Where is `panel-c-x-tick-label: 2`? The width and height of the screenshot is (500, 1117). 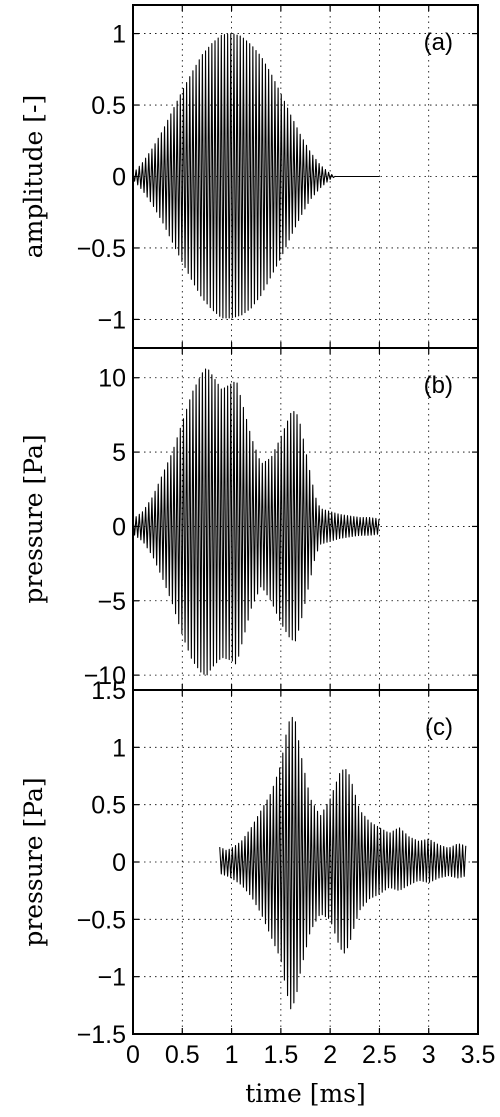 panel-c-x-tick-label: 2 is located at coordinates (330, 1055).